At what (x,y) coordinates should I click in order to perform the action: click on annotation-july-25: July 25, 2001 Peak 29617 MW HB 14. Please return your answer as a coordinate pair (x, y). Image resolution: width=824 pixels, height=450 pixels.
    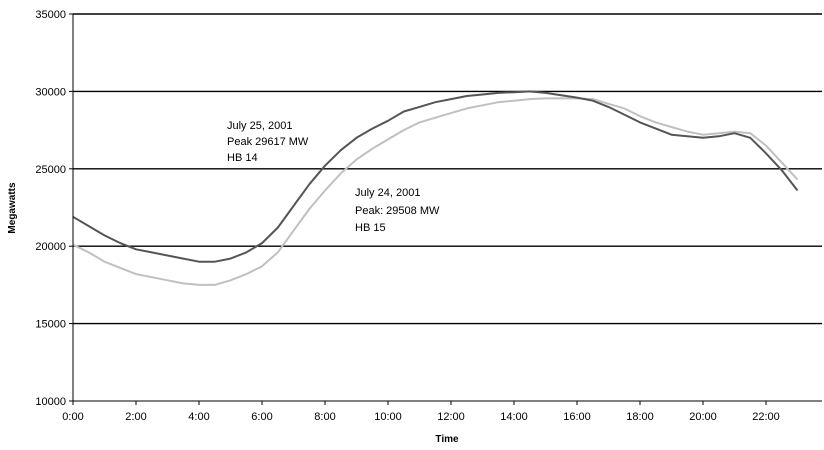
    Looking at the image, I should click on (268, 142).